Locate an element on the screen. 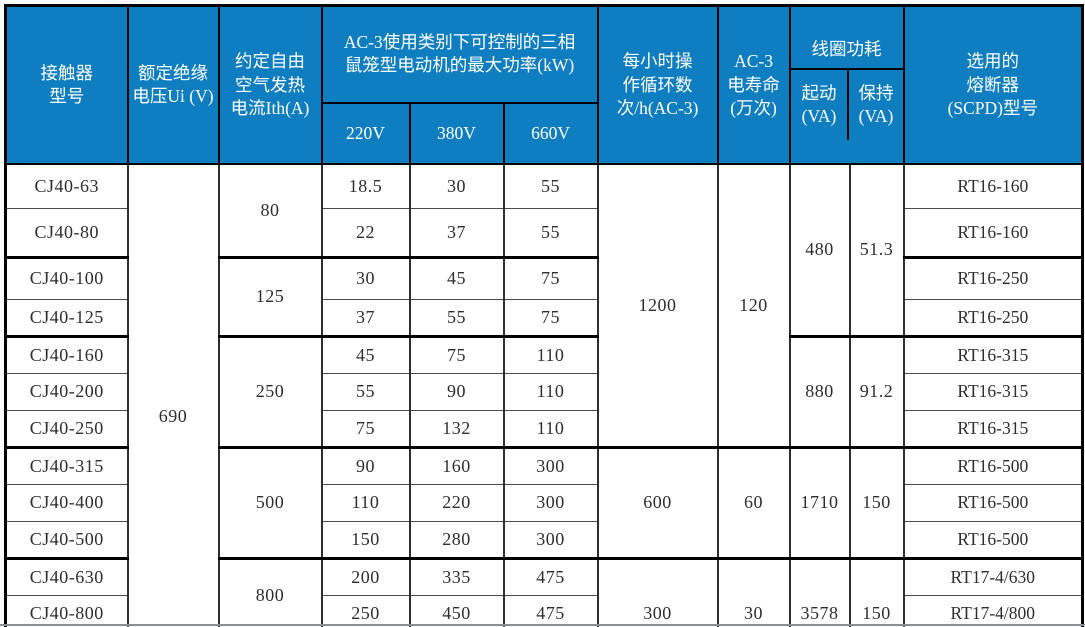 The width and height of the screenshot is (1085, 627). cell-ops: 1200 is located at coordinates (657, 305).